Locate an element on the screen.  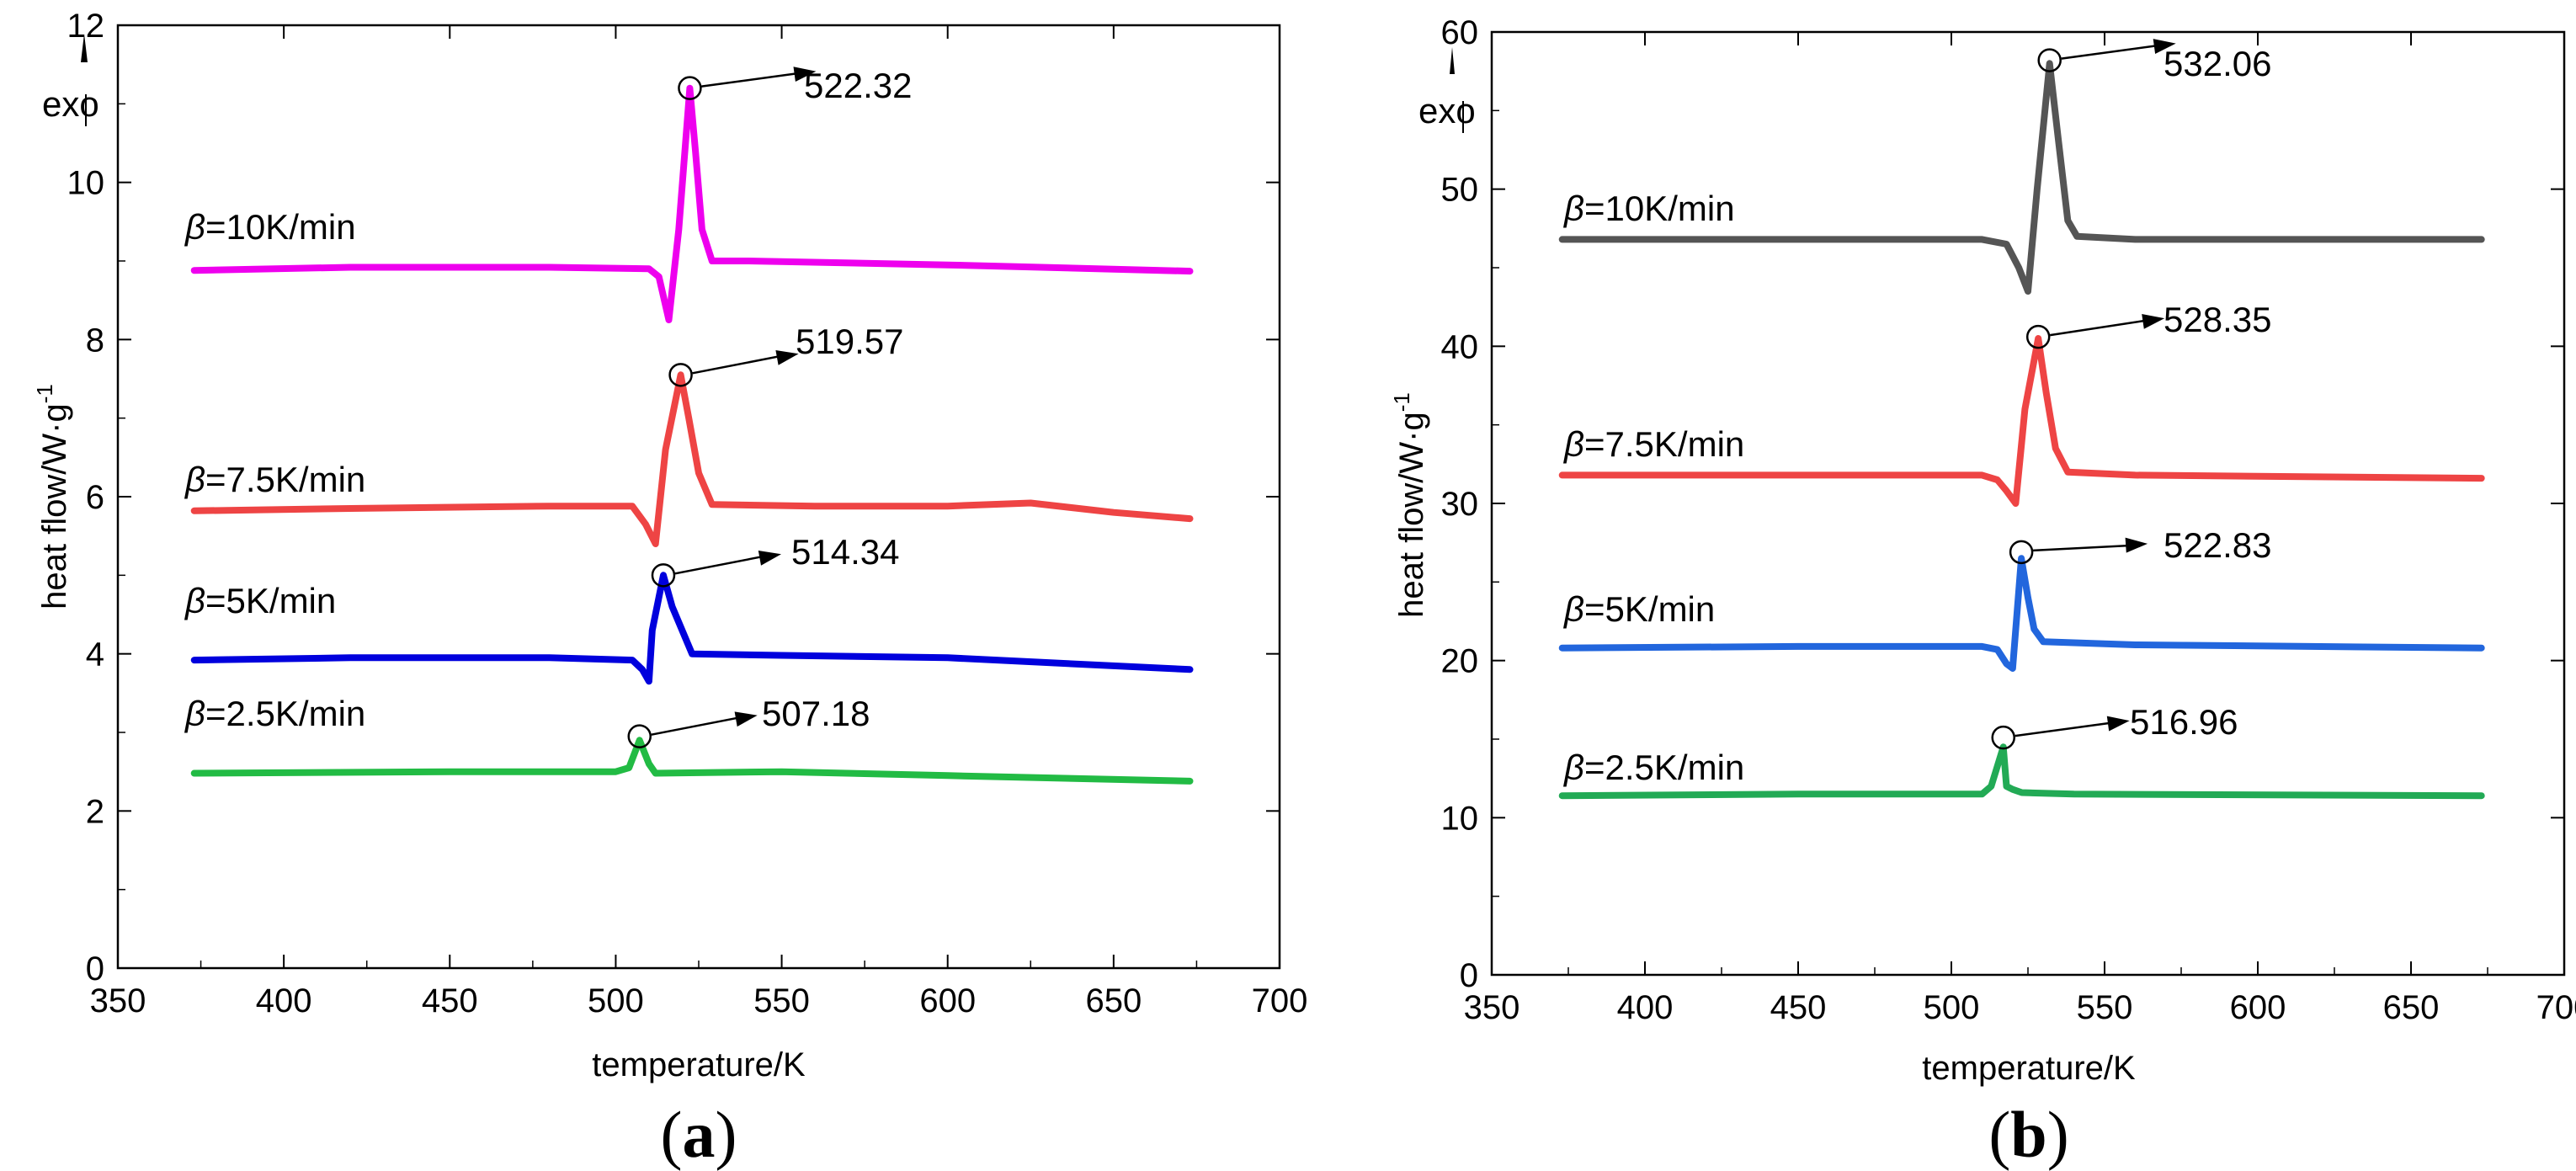
y-tick-label-b: 60 is located at coordinates (1460, 32).